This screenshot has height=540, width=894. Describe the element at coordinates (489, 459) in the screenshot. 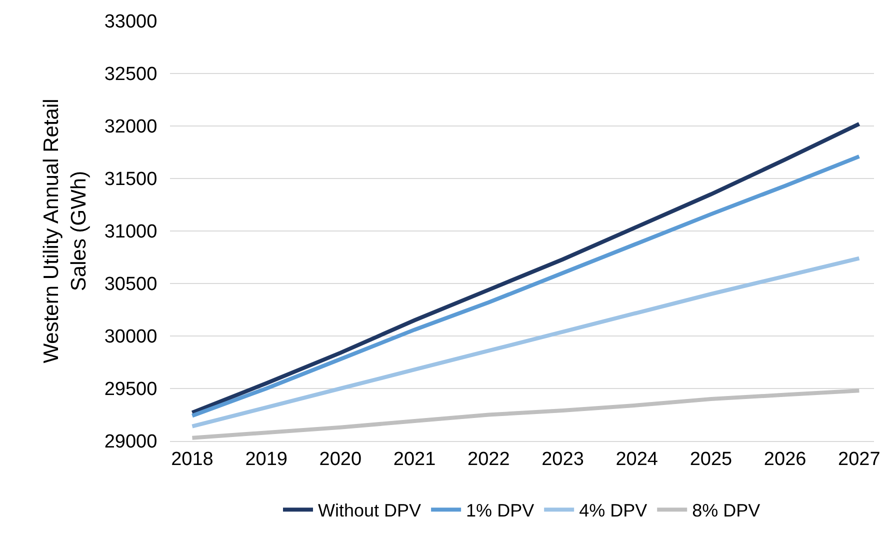

I see `x-tick-label: 2022` at that location.